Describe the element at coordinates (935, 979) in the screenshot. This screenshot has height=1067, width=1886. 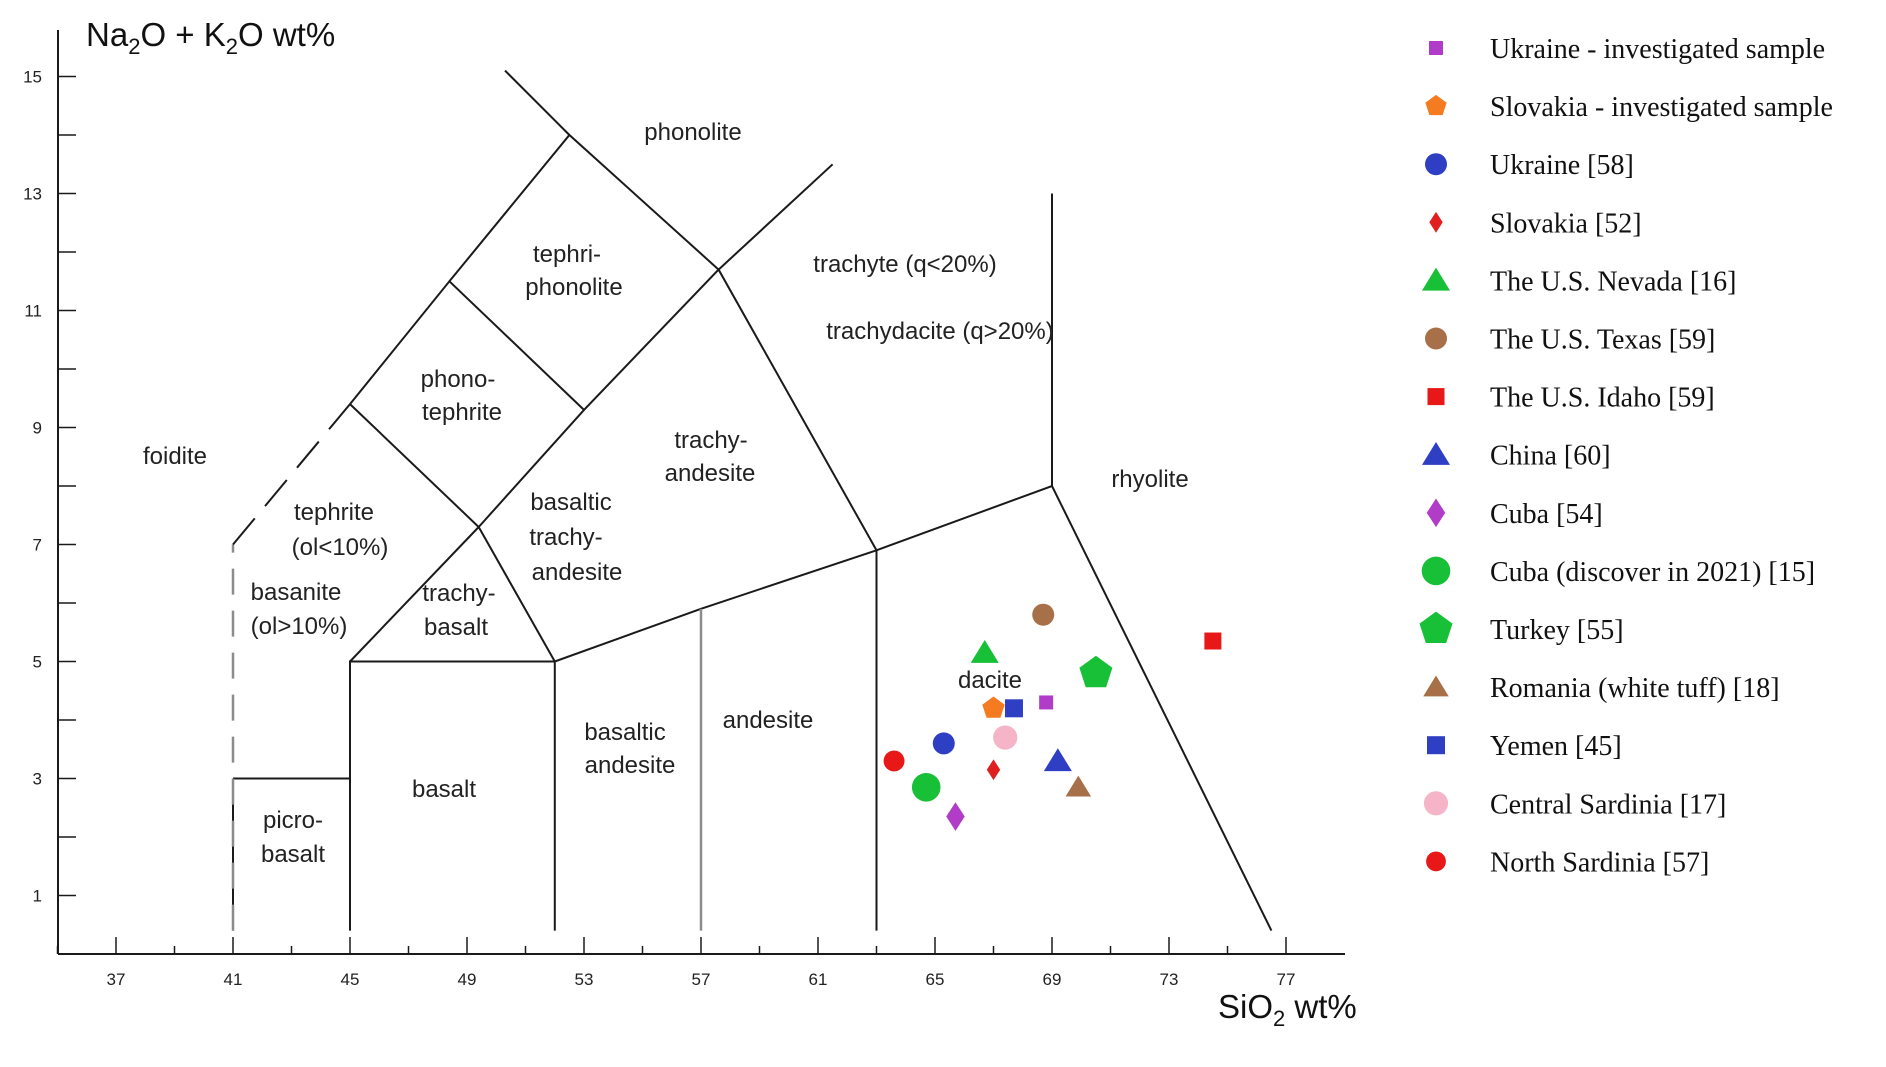
I see `x-tick-label: 65` at that location.